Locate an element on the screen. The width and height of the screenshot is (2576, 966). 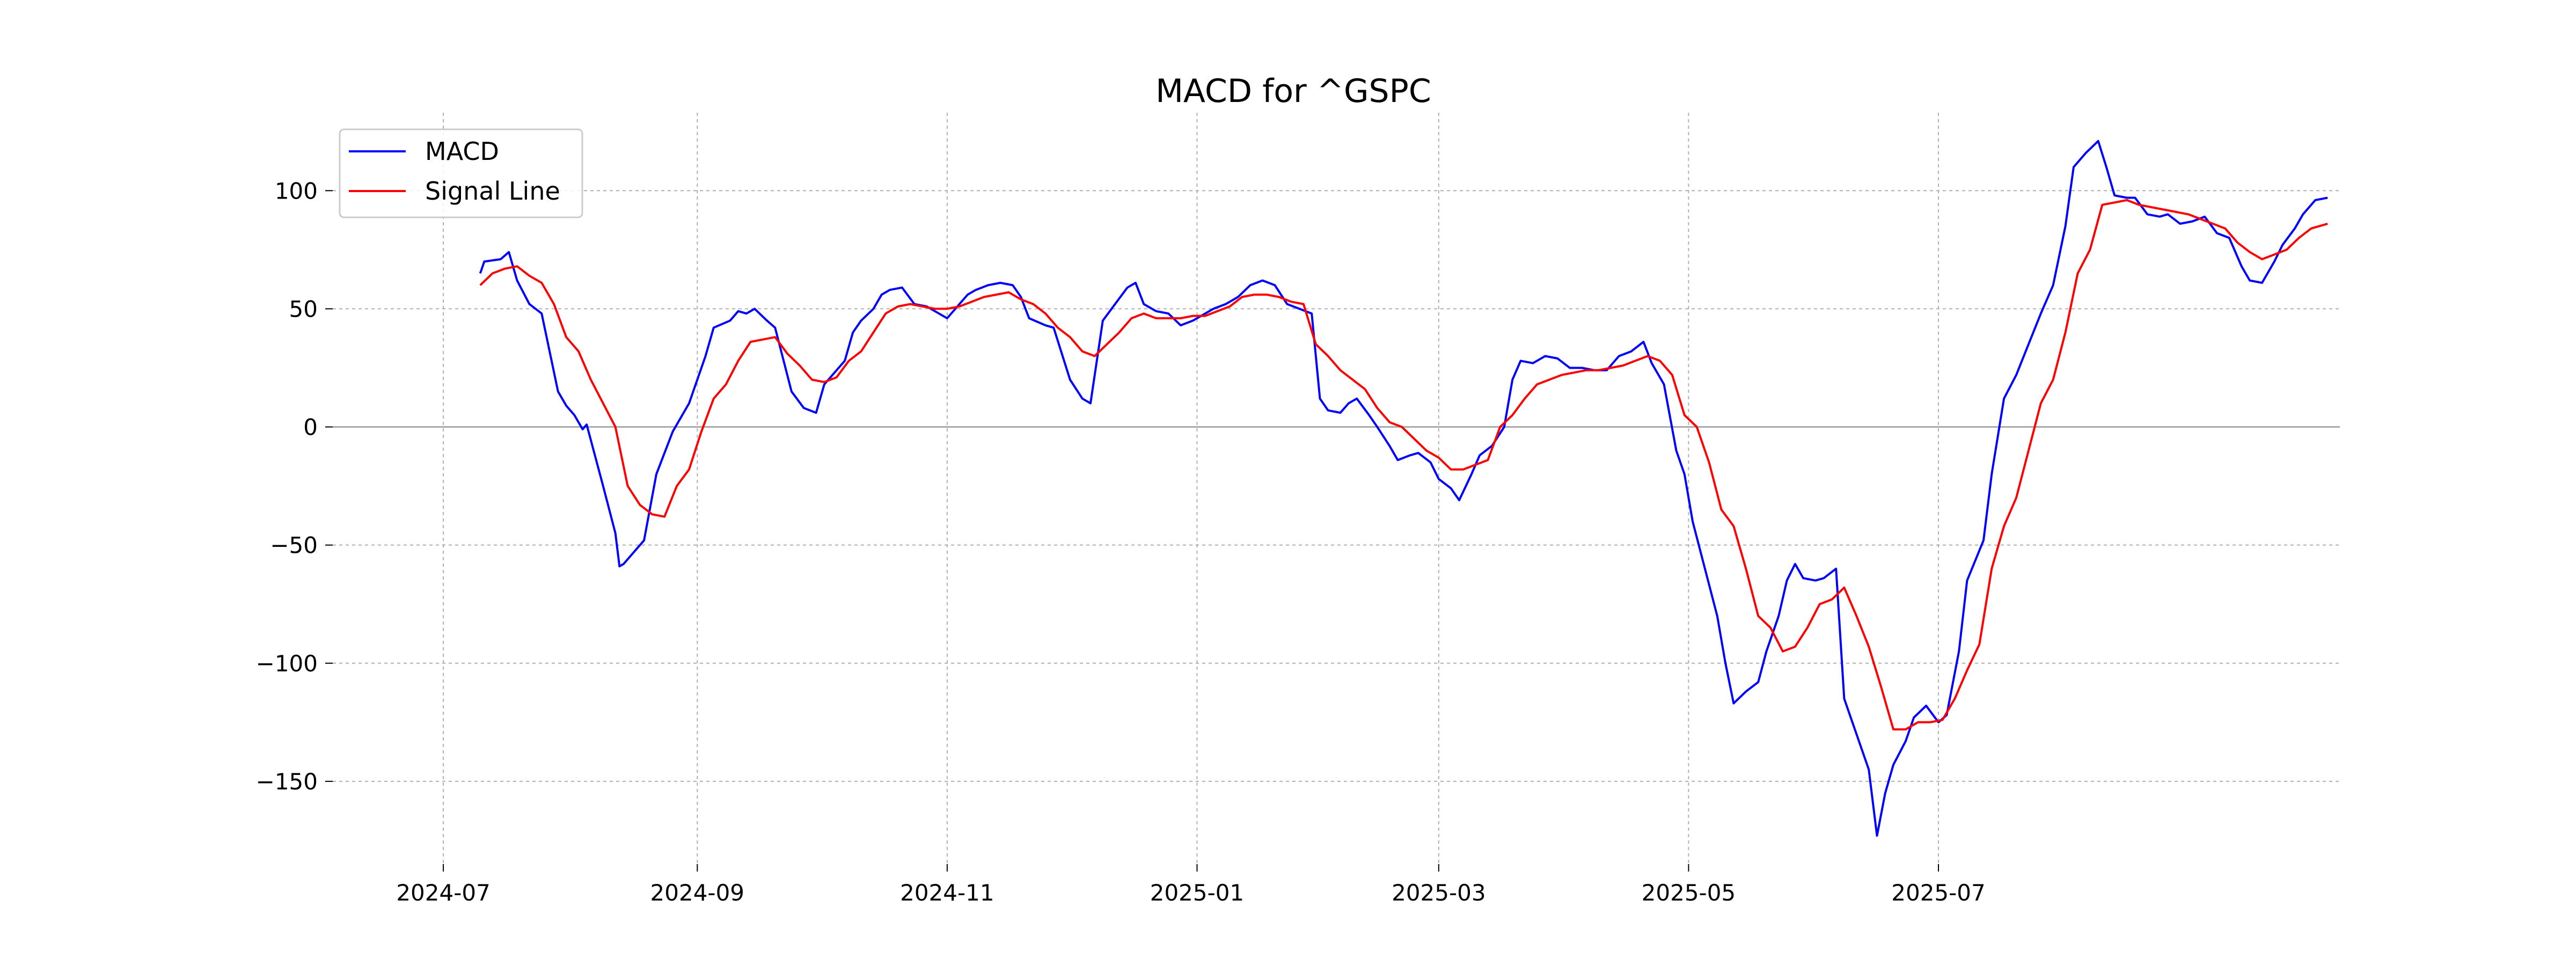
y-axis: 100 50 0 −50 −100 −150 is located at coordinates (294, 486).